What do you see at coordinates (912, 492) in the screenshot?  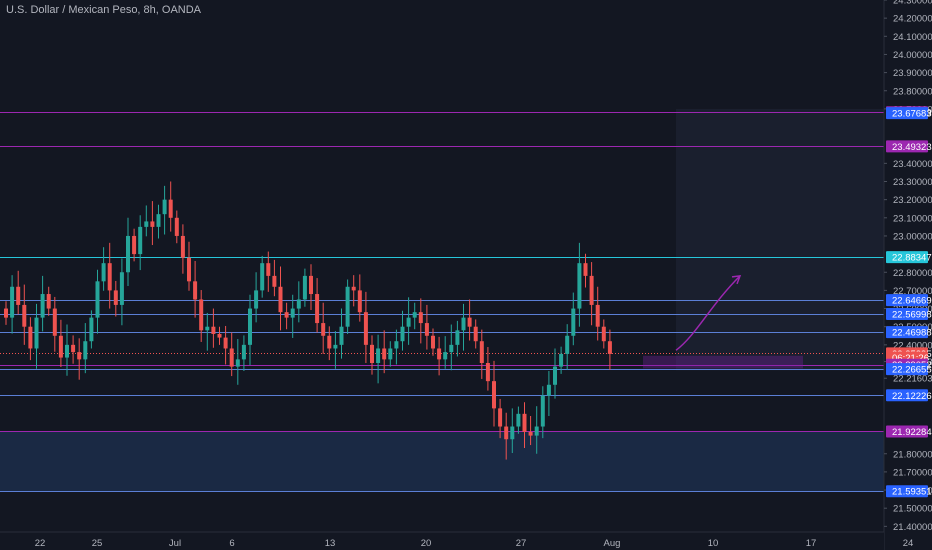 I see `price-tag-label: 21.59351` at bounding box center [912, 492].